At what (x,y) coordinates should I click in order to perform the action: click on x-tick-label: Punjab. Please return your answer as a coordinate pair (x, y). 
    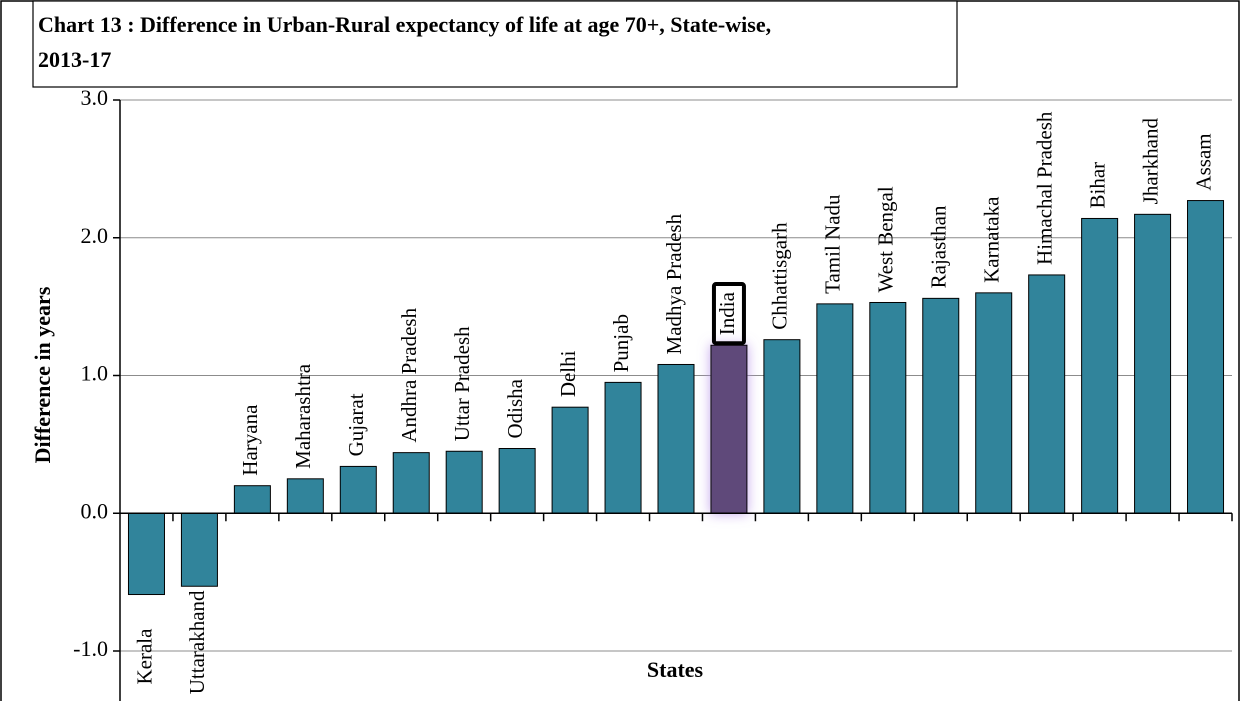
    Looking at the image, I should click on (621, 343).